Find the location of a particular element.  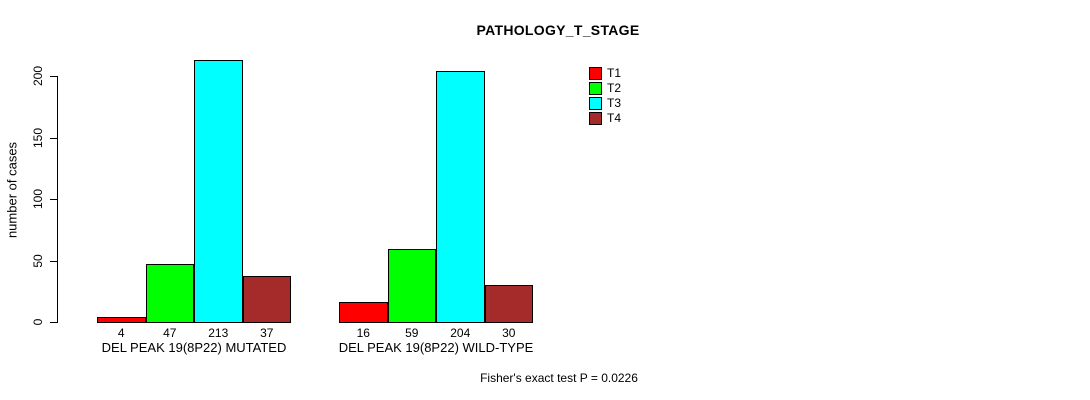

bar-t1-group1 is located at coordinates (121, 320).